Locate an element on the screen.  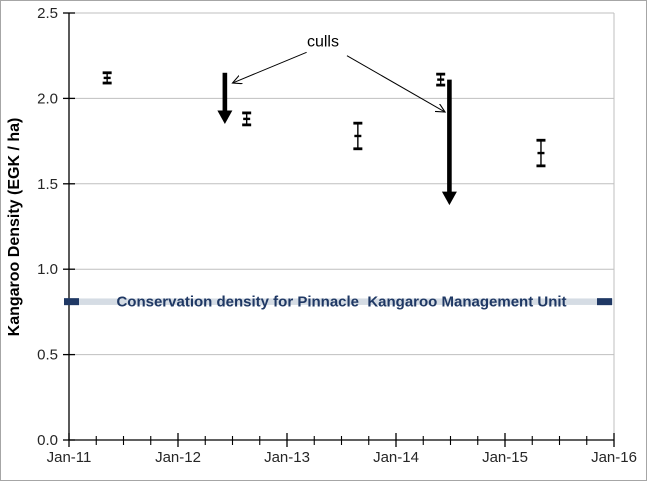
x-tick-label: Jan-14 is located at coordinates (396, 457).